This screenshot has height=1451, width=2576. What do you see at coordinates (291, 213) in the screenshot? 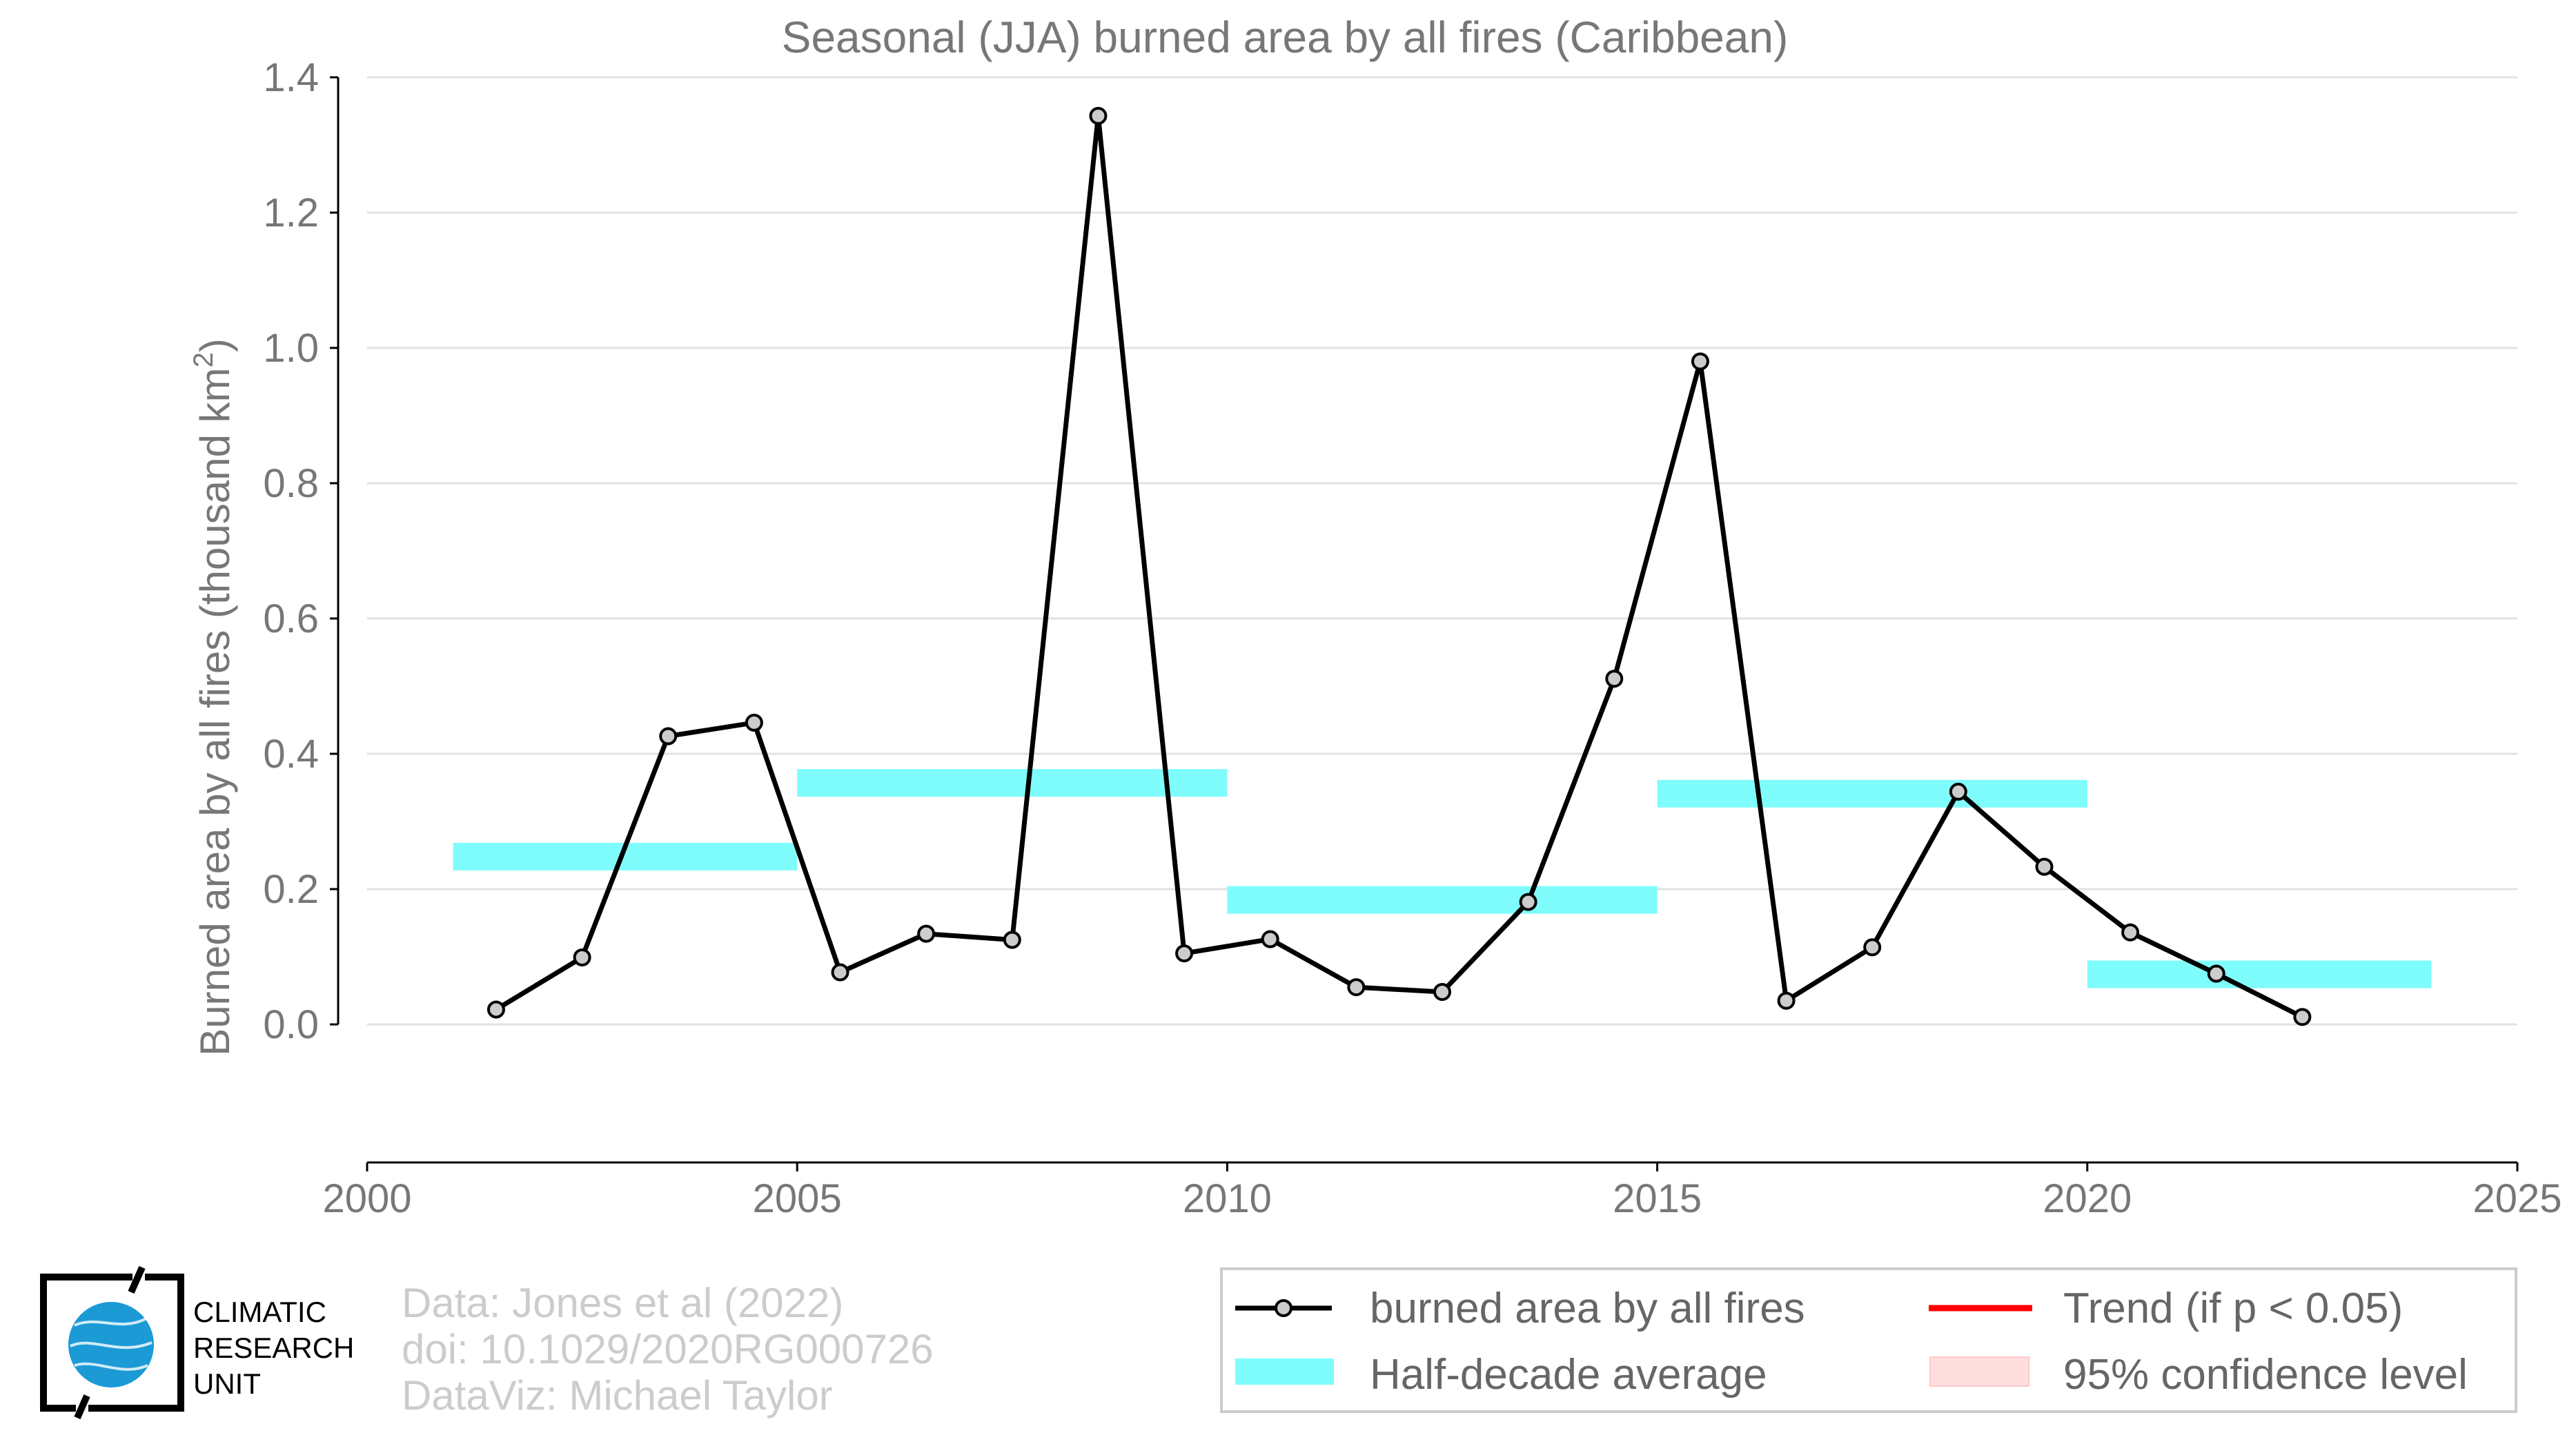
I see `y-tick-label: 1.2` at bounding box center [291, 213].